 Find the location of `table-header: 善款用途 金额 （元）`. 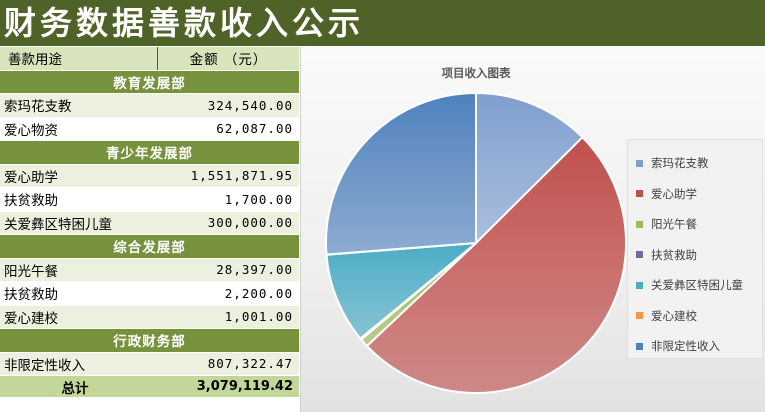

table-header: 善款用途 金额 （元） is located at coordinates (149, 59).